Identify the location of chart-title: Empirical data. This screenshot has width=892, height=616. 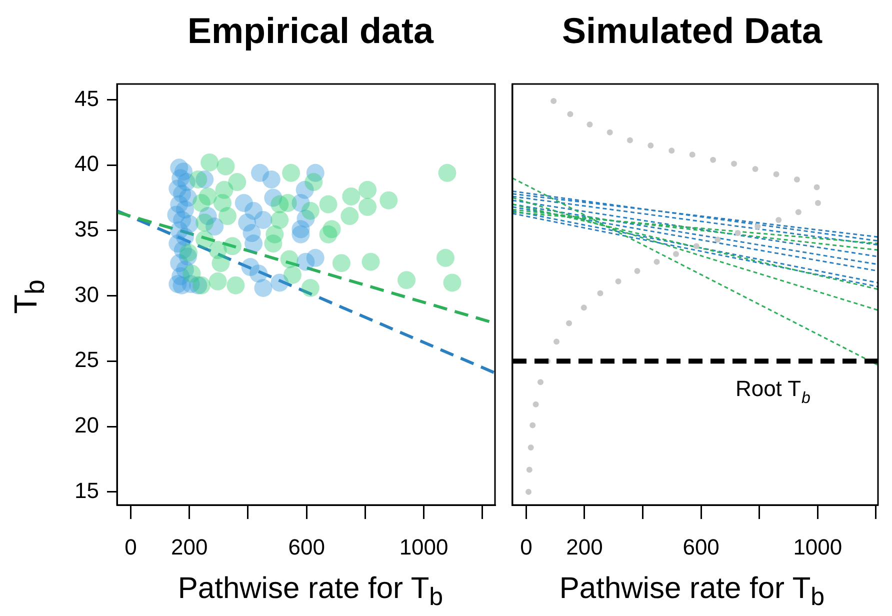
(310, 31).